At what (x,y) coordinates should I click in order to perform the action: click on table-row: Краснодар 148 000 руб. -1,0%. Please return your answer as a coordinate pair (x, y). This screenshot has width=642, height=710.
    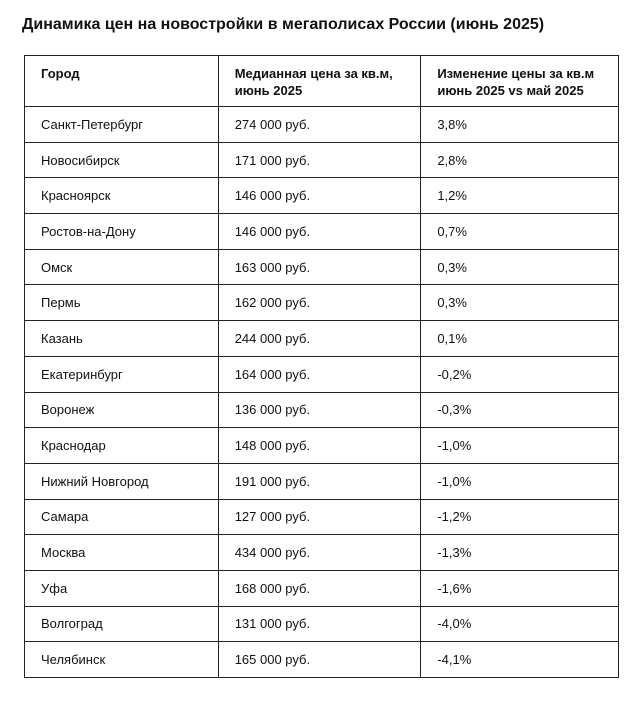
    Looking at the image, I should click on (321, 445).